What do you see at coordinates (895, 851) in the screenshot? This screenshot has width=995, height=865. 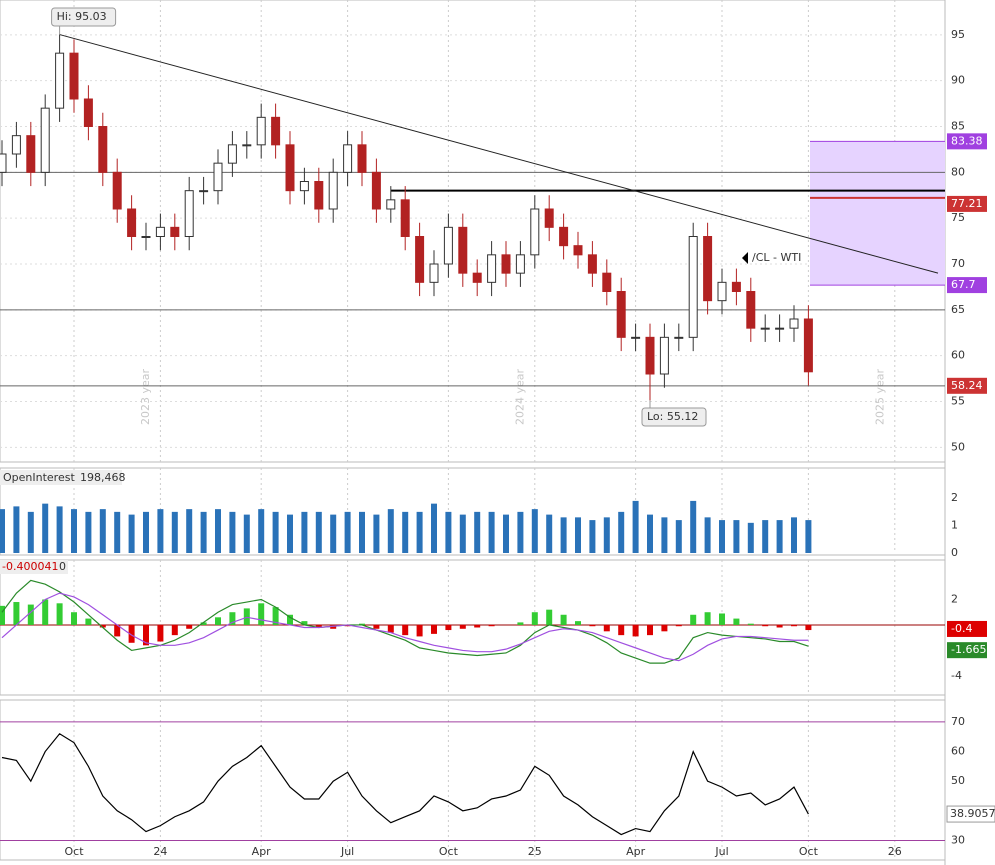 I see `x-tick-label: 26` at bounding box center [895, 851].